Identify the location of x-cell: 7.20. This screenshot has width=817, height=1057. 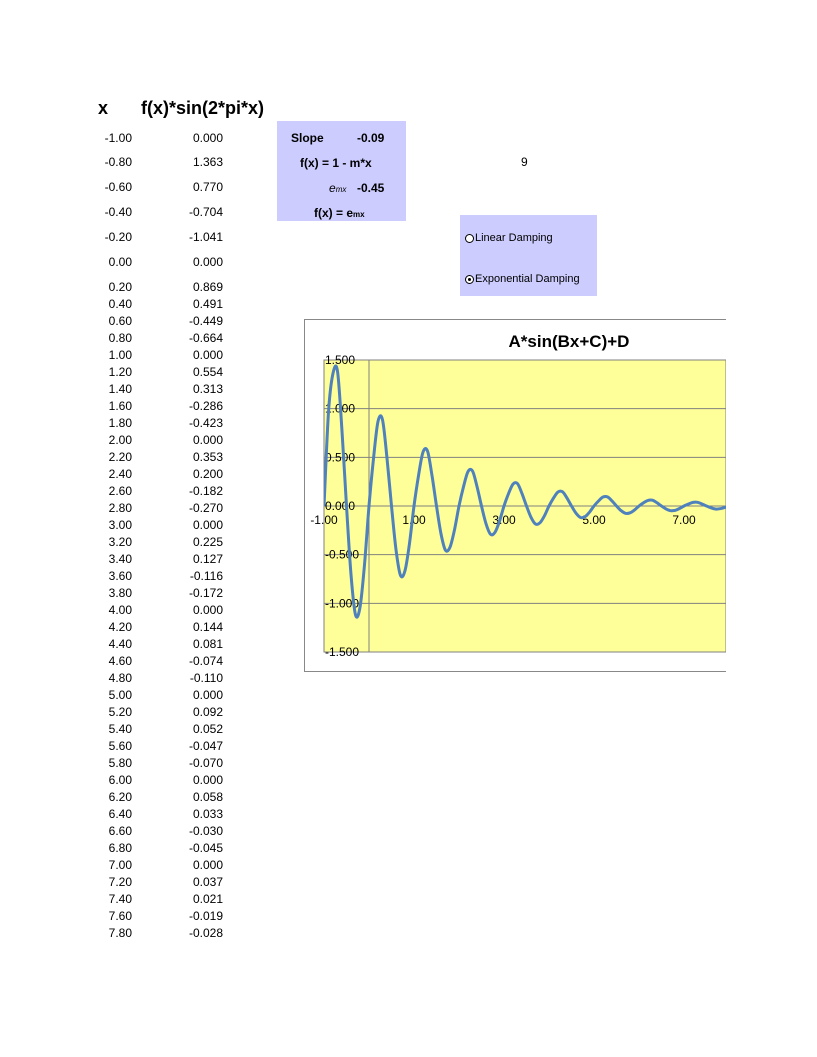
(120, 882).